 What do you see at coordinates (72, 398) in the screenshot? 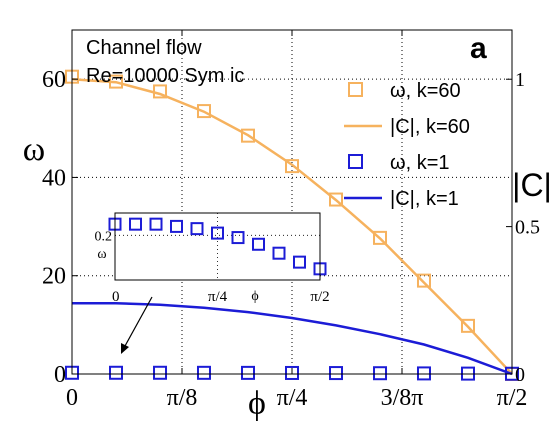
I see `x-tick-label: 0` at bounding box center [72, 398].